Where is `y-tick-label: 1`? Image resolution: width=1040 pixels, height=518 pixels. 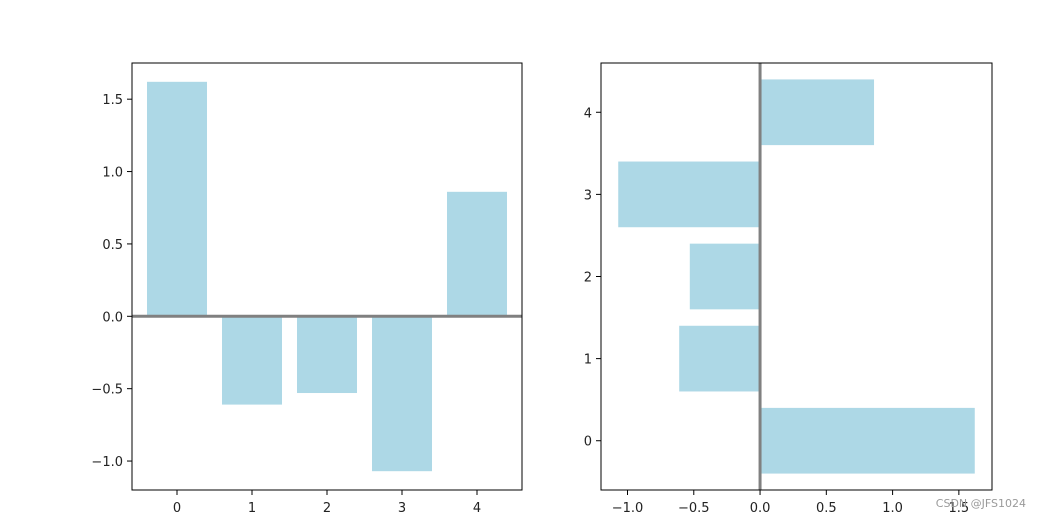 y-tick-label: 1 is located at coordinates (588, 360).